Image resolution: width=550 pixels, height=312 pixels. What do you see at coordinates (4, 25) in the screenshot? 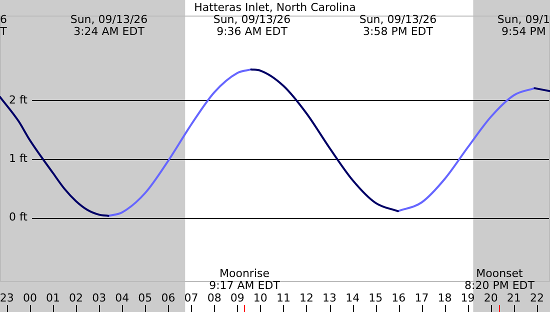
I see `annotation: 6 T` at bounding box center [4, 25].